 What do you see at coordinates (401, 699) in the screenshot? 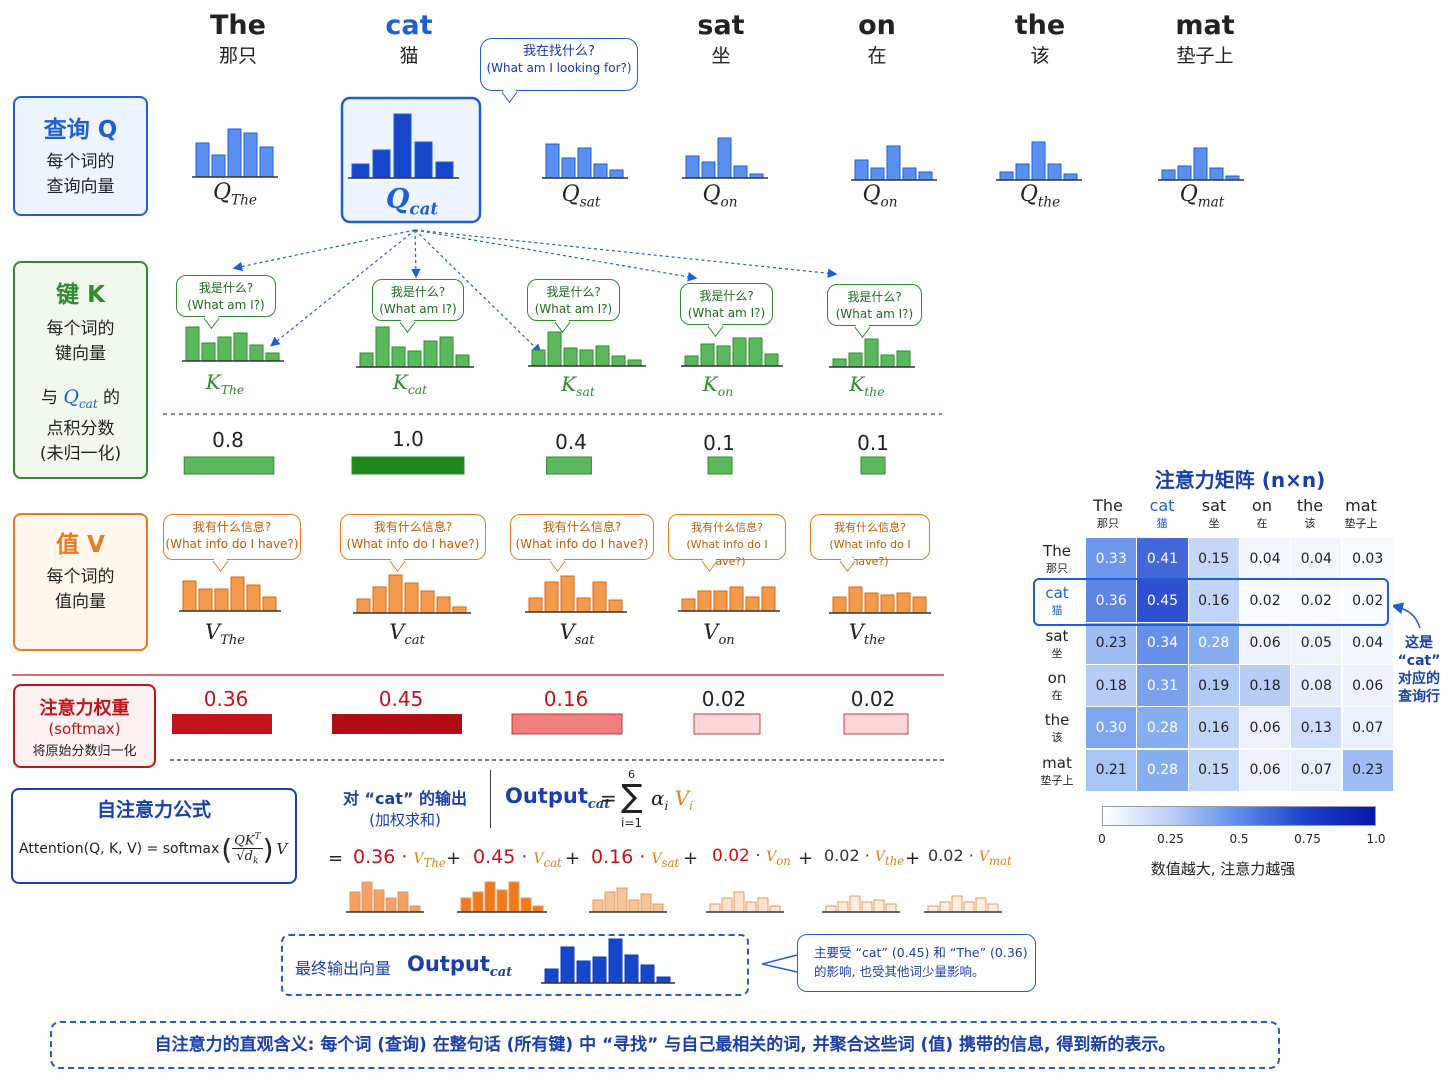
I see `weight-cat: 0.45` at bounding box center [401, 699].